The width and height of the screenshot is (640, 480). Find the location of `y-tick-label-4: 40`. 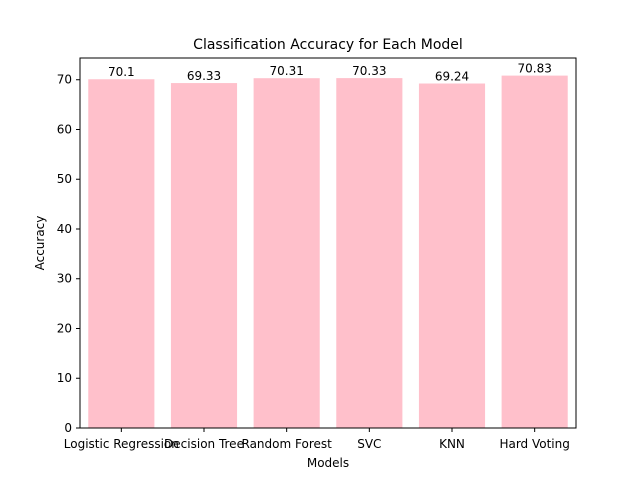

y-tick-label-4: 40 is located at coordinates (64, 229).